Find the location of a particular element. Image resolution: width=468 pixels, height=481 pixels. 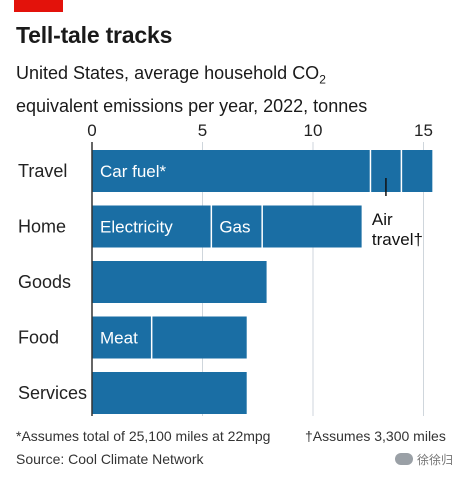

category-label: Home is located at coordinates (42, 227).